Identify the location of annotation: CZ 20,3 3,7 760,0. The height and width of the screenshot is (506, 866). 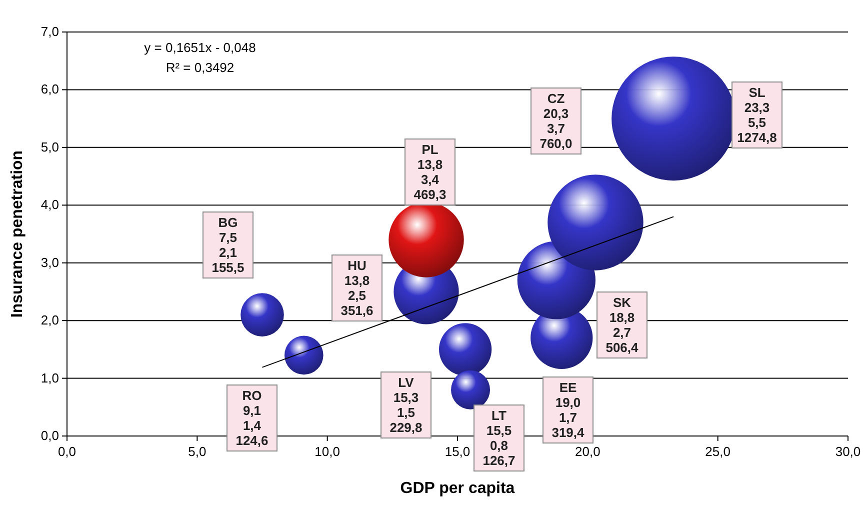
(556, 121).